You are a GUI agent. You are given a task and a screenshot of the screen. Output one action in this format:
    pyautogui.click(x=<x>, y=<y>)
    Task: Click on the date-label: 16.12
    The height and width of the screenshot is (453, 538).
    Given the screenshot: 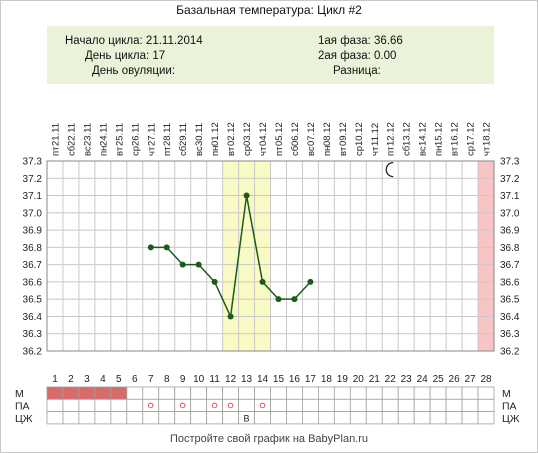 What is the action you would take?
    pyautogui.click(x=455, y=134)
    